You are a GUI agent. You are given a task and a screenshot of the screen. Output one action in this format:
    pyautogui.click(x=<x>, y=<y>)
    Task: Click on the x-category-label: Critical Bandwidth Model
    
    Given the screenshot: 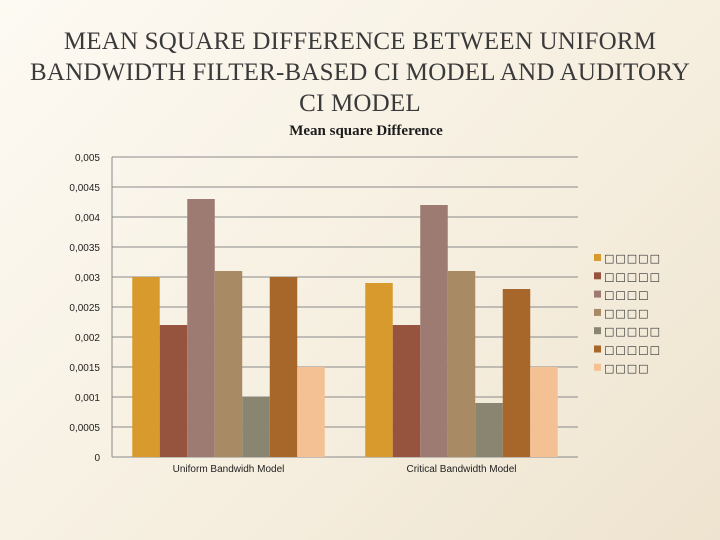 What is the action you would take?
    pyautogui.click(x=461, y=469)
    